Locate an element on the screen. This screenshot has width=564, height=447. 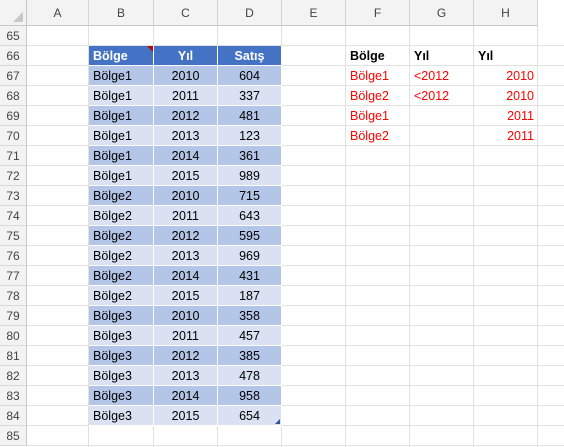
column-header-e: E is located at coordinates (314, 13).